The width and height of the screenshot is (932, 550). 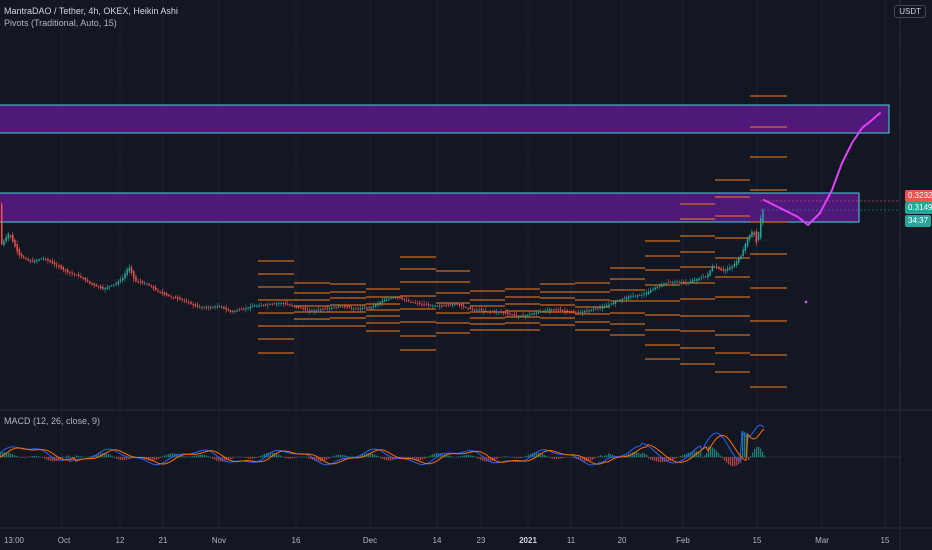 I want to click on x-tick-label: 13:00, so click(x=14, y=540).